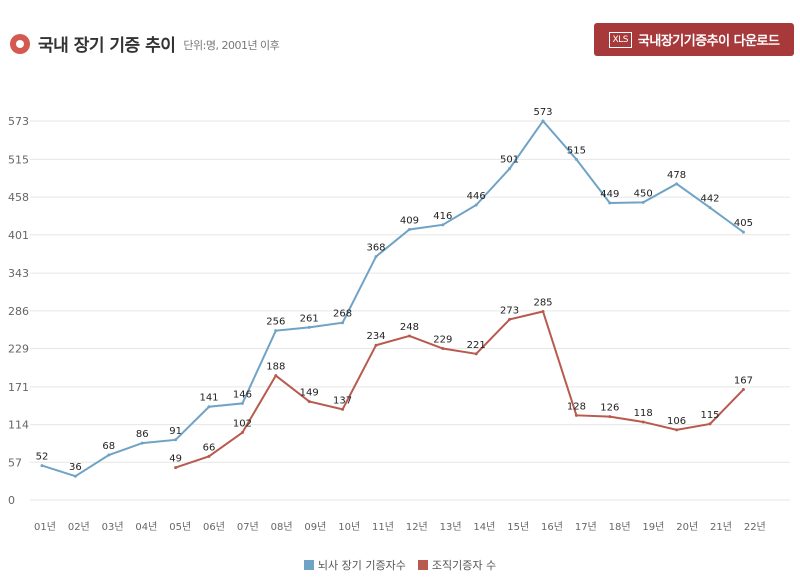 The image size is (800, 579). What do you see at coordinates (375, 248) in the screenshot?
I see `data-label: 368` at bounding box center [375, 248].